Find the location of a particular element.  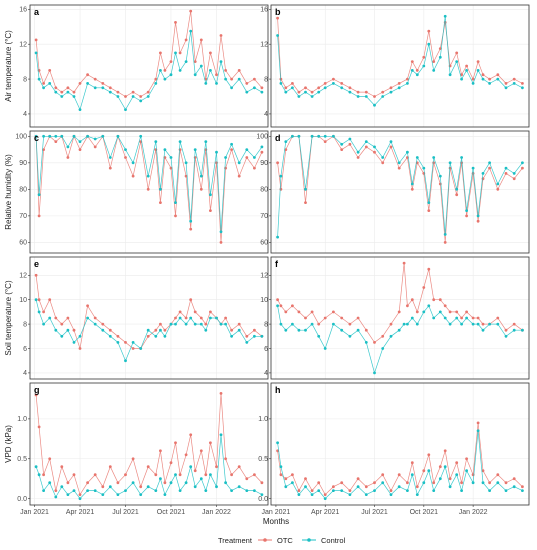

panel-h: h 0.0 0.5 1.0 is located at coordinates (394, 444).